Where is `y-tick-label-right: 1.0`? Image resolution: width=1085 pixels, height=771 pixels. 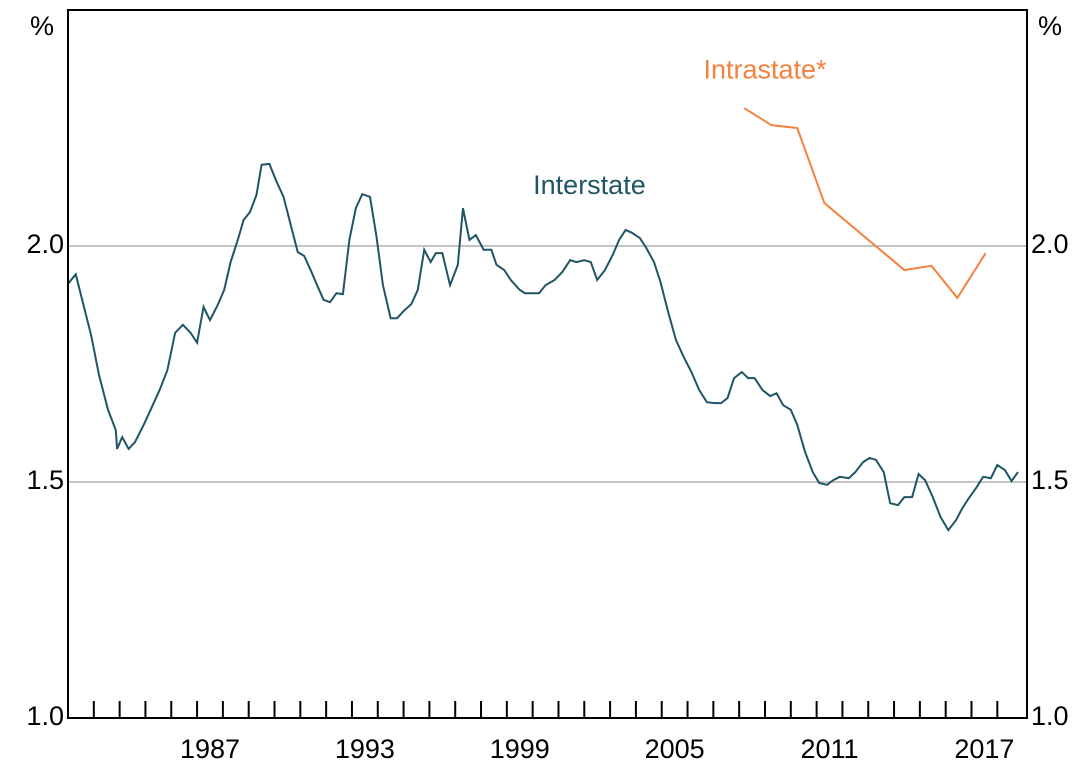 y-tick-label-right: 1.0 is located at coordinates (1050, 716).